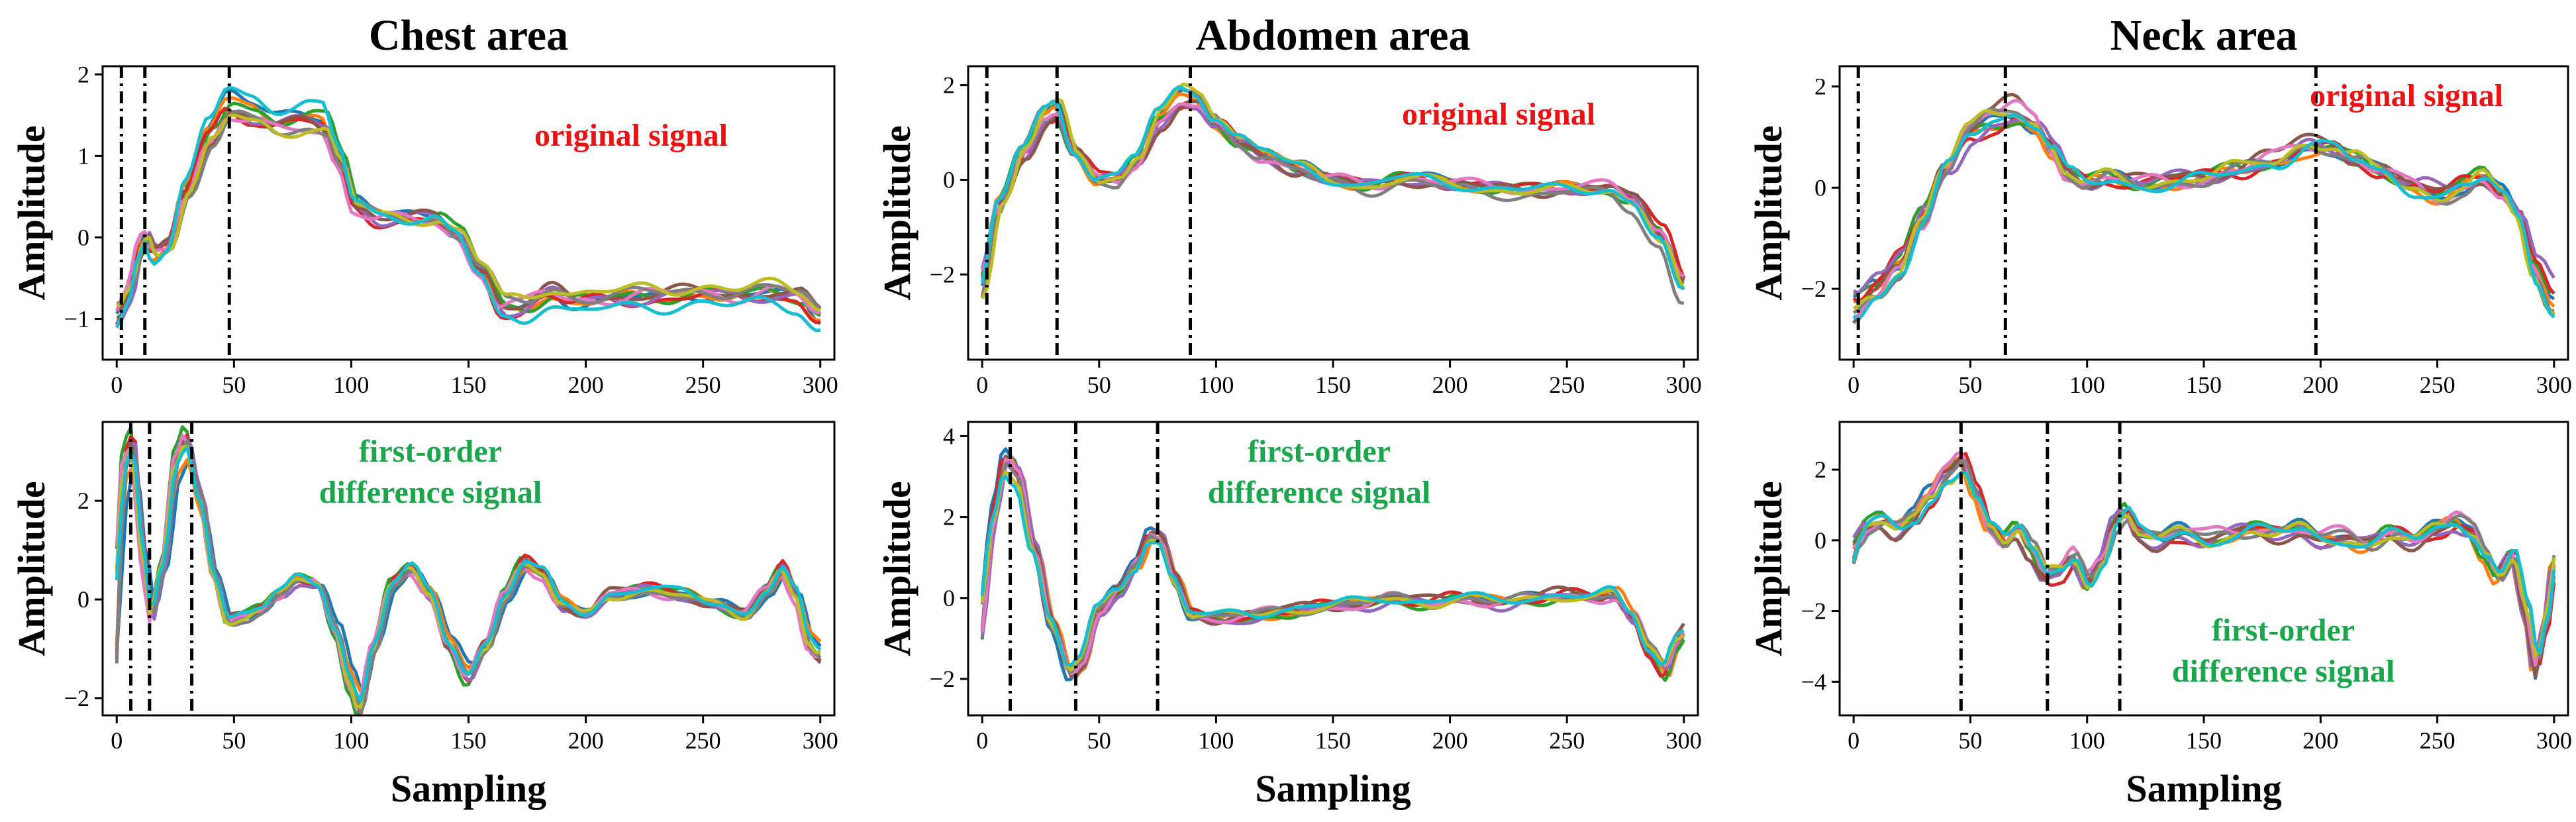  Describe the element at coordinates (1813, 681) in the screenshot. I see `y-tick-label: −4` at that location.